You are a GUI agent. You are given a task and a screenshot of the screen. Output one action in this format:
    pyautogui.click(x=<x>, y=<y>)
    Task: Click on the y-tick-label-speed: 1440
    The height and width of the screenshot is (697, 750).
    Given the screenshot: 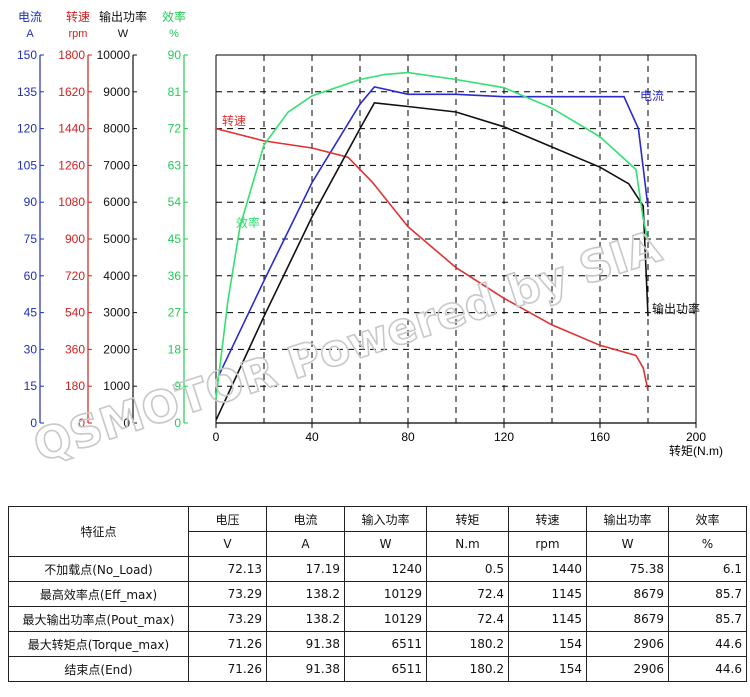 What is the action you would take?
    pyautogui.click(x=71, y=129)
    